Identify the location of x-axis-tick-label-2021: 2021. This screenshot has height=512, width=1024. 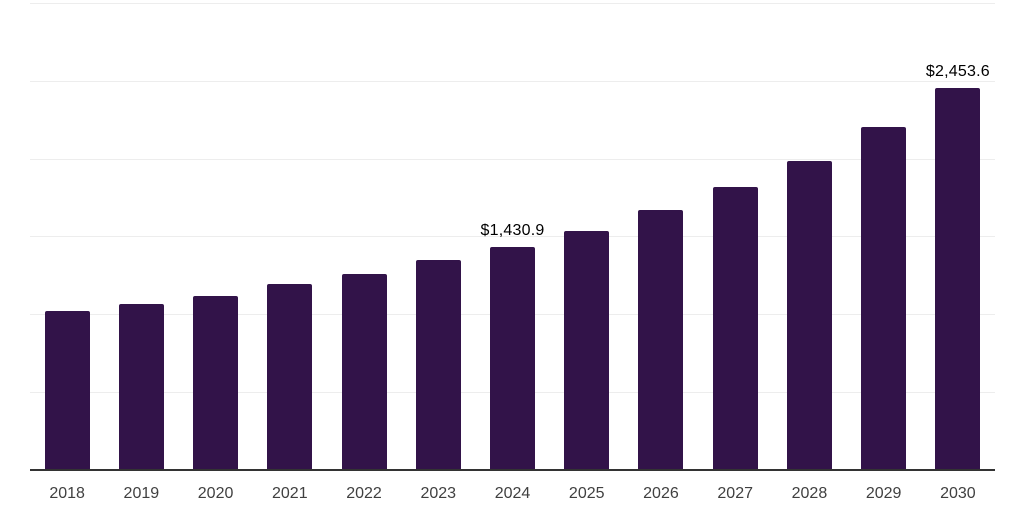
(290, 493).